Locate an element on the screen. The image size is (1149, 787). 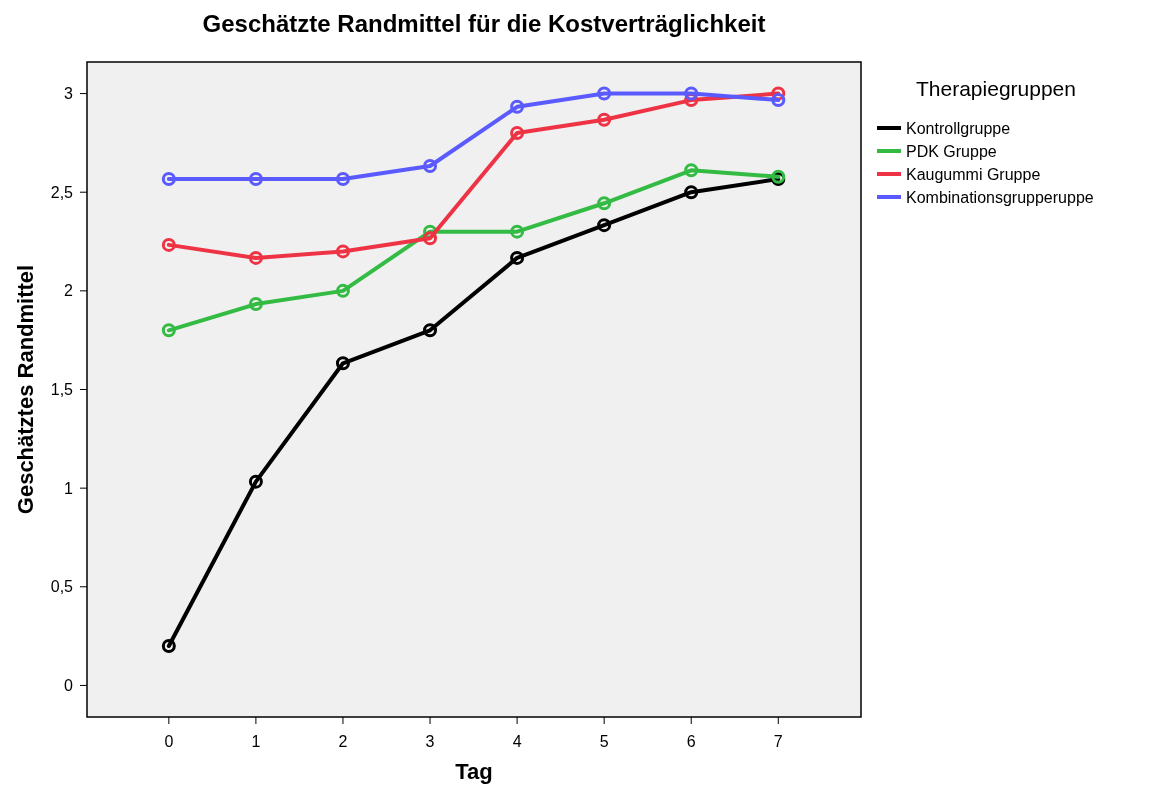
legend-label: Kombinationsgrupperuppe is located at coordinates (1000, 197).